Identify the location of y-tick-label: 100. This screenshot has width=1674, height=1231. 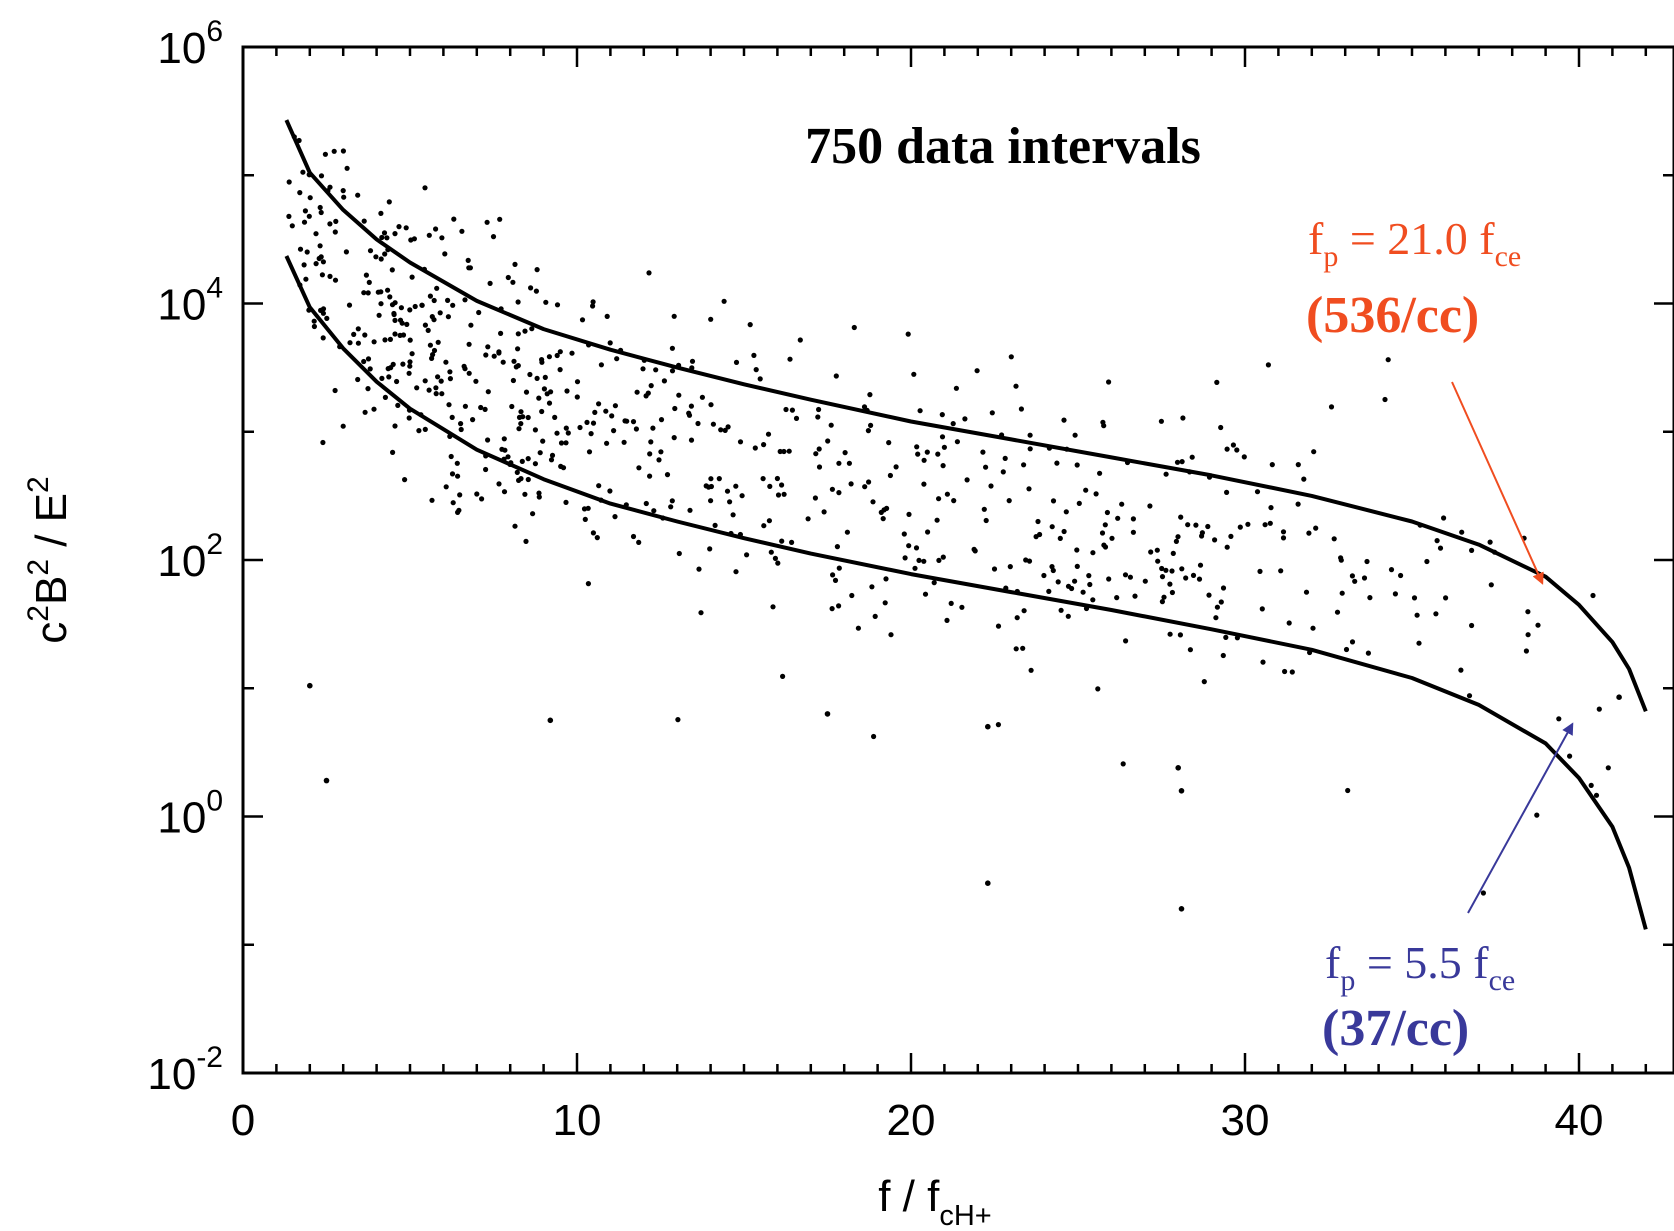
(190, 814).